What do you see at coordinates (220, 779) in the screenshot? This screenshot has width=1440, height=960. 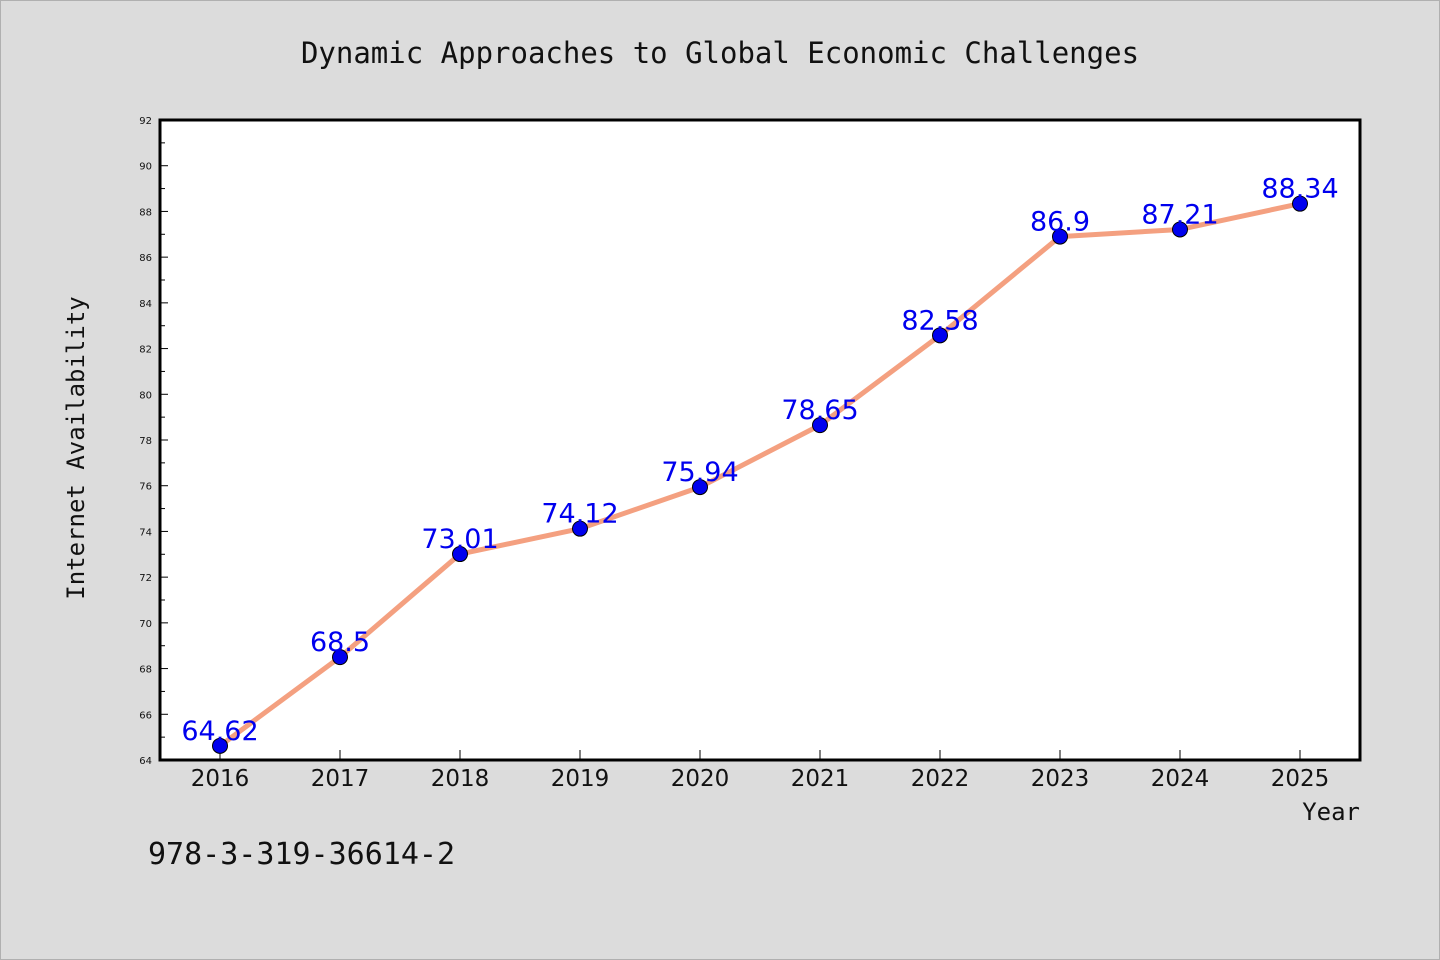 I see `x-tick-label: 2016` at bounding box center [220, 779].